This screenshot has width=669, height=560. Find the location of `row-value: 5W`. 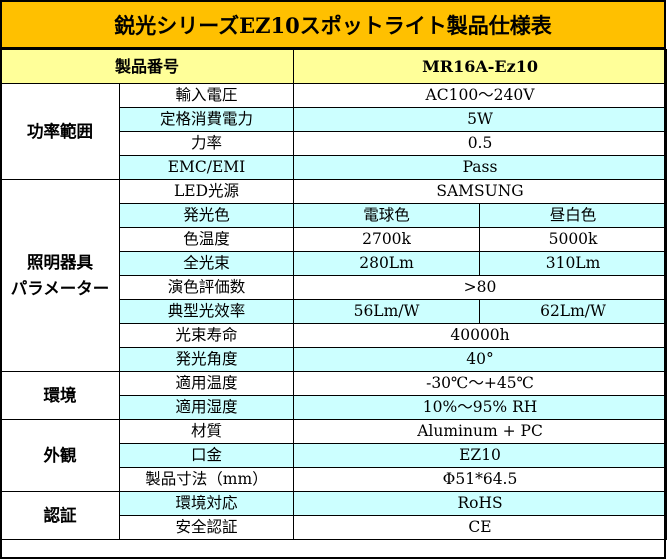

row-value: 5W is located at coordinates (480, 119).